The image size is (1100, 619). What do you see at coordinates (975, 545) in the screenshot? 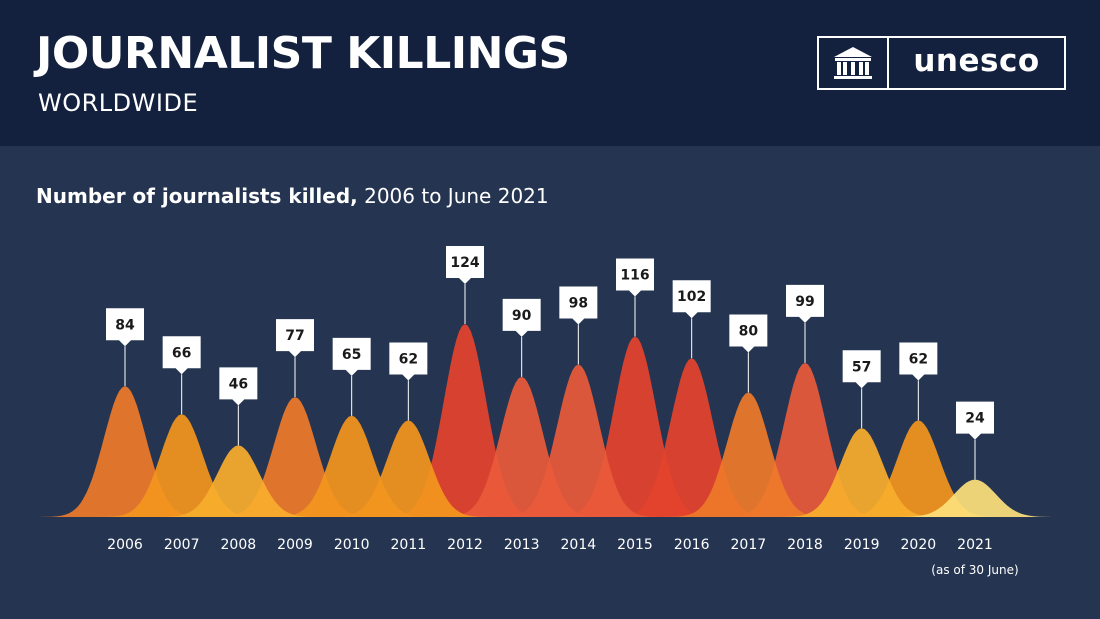
I see `year-label-2021: 2021` at bounding box center [975, 545].